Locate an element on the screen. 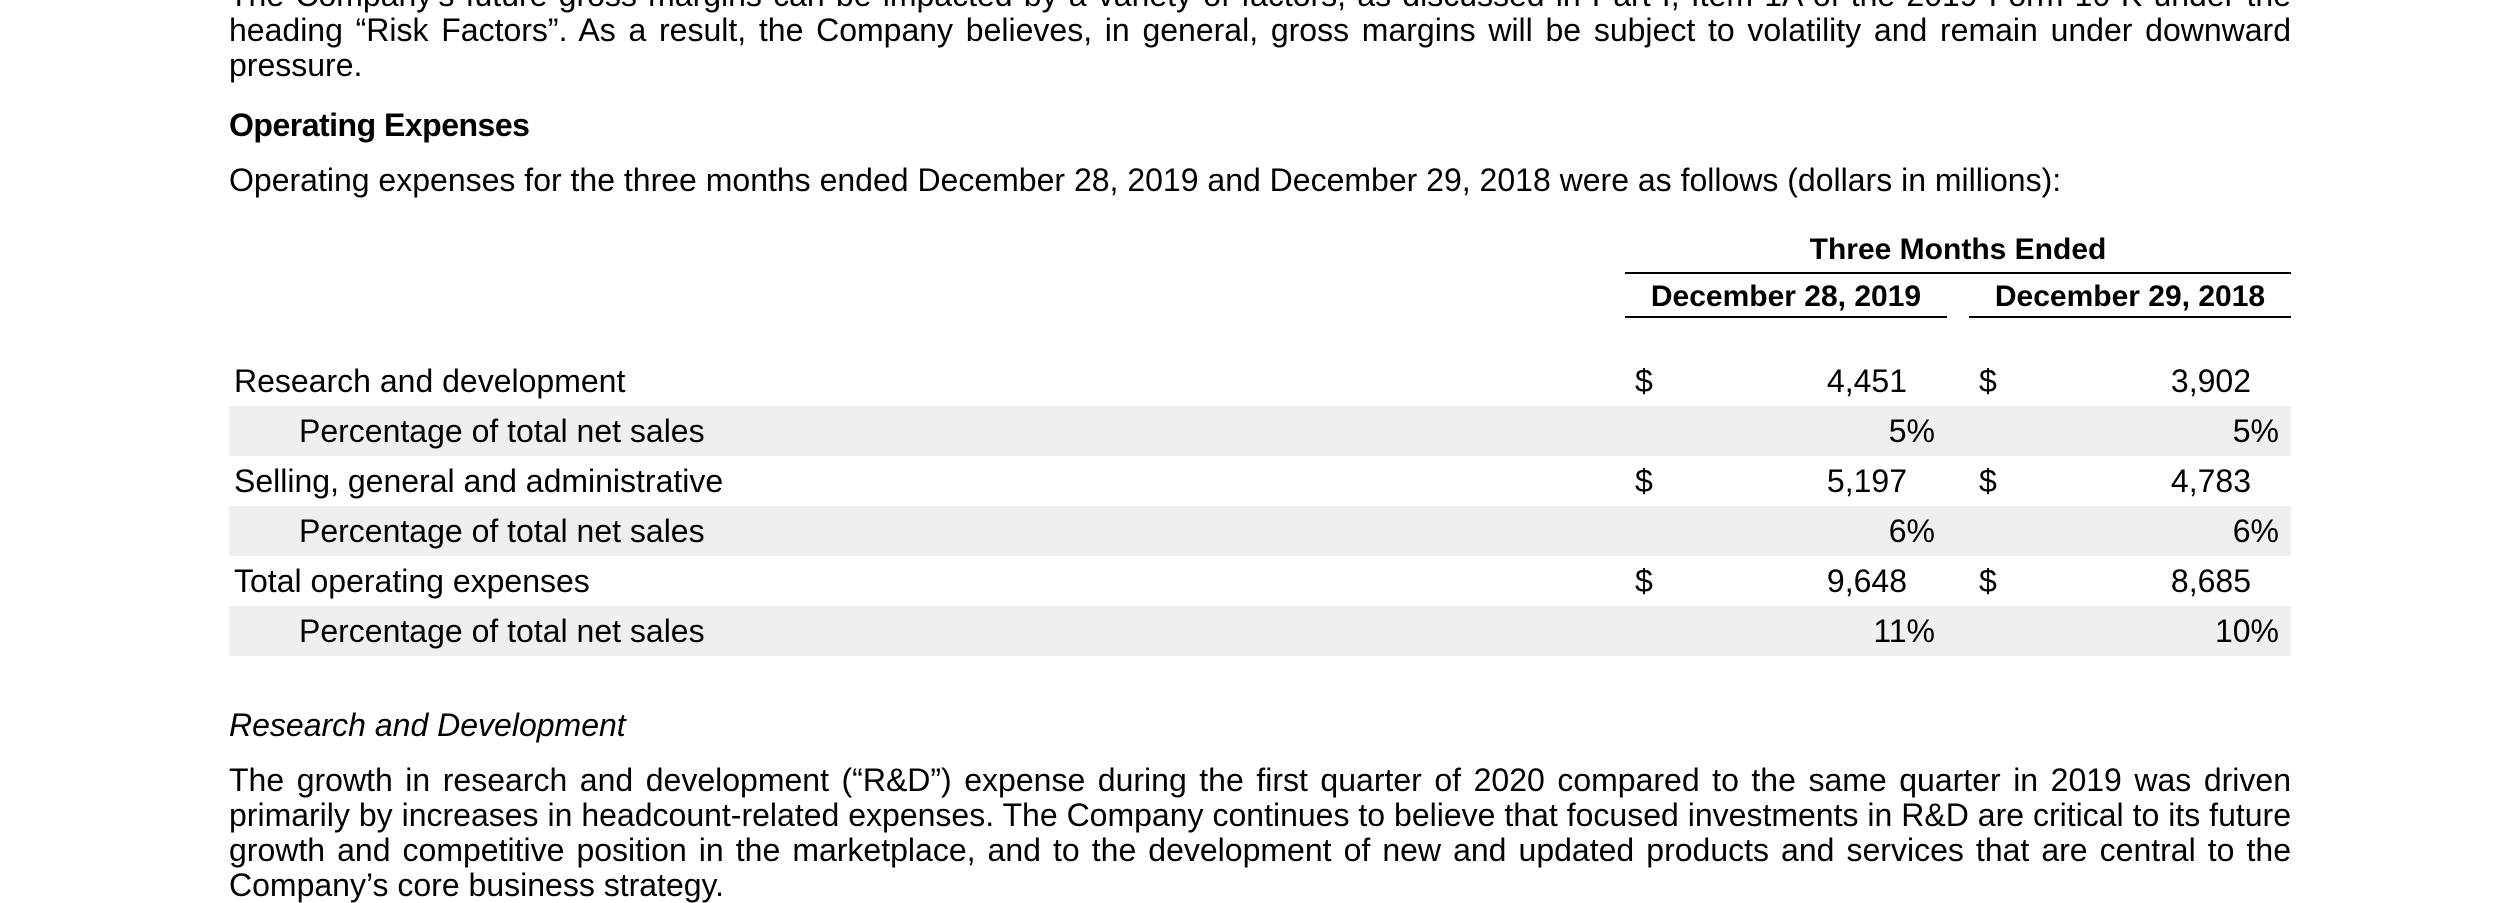 The height and width of the screenshot is (903, 2514). row-label: Research and development is located at coordinates (430, 381).